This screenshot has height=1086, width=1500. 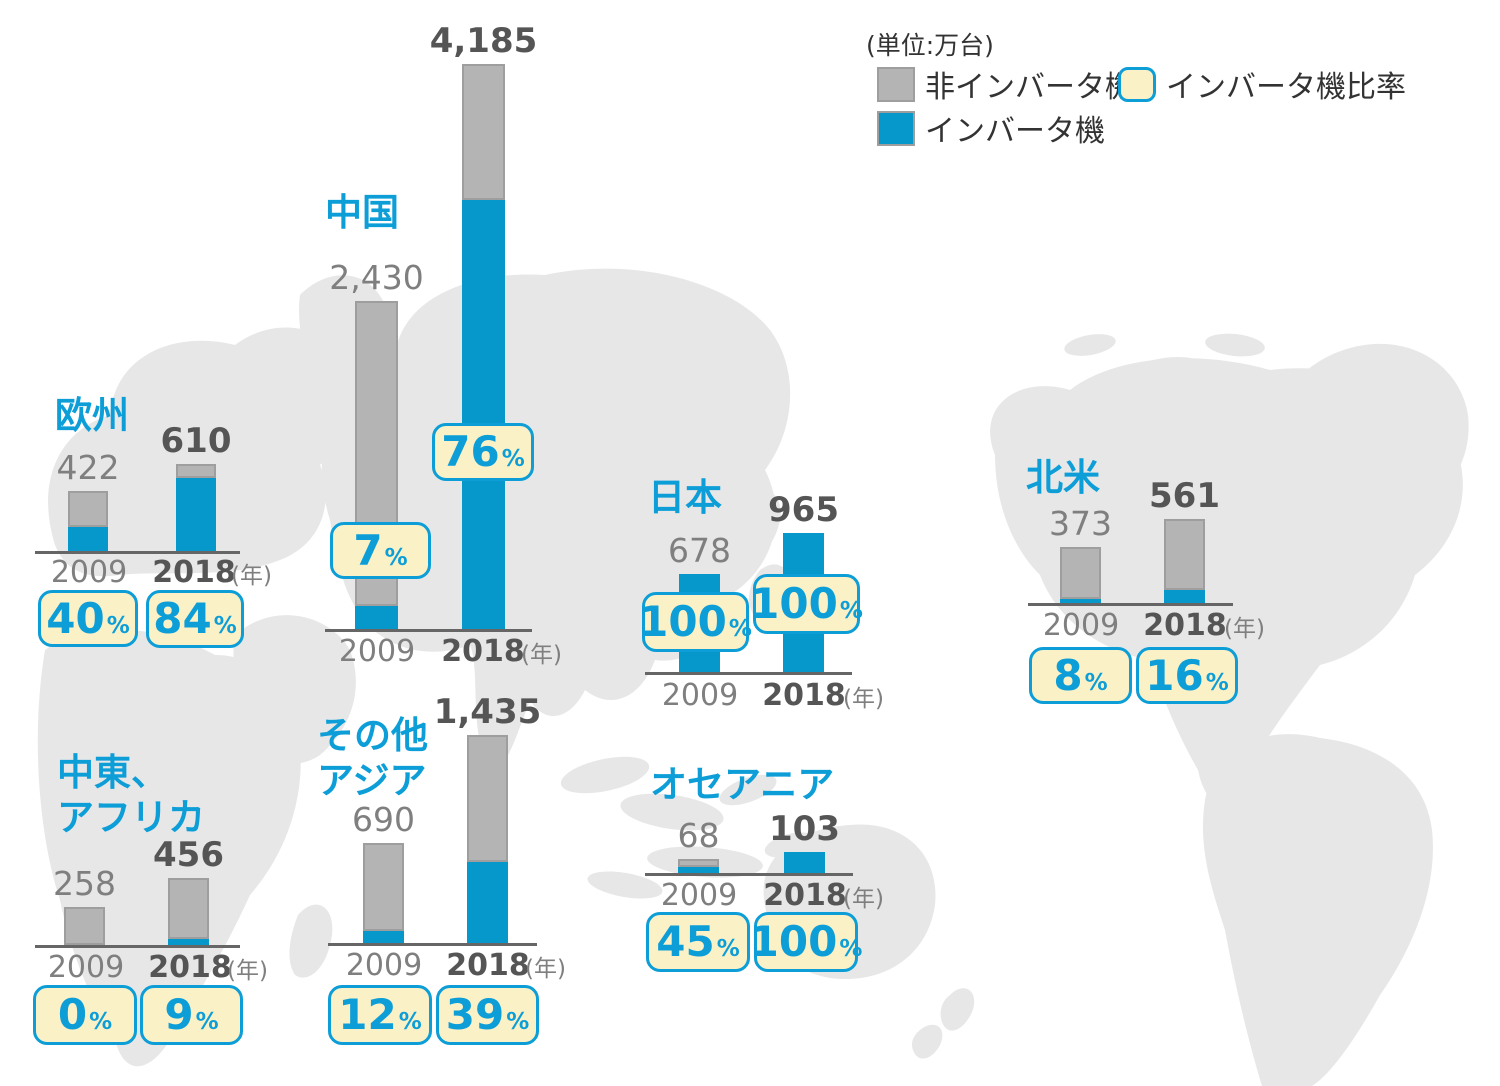 I want to click on ratio-value: 12, so click(x=367, y=1014).